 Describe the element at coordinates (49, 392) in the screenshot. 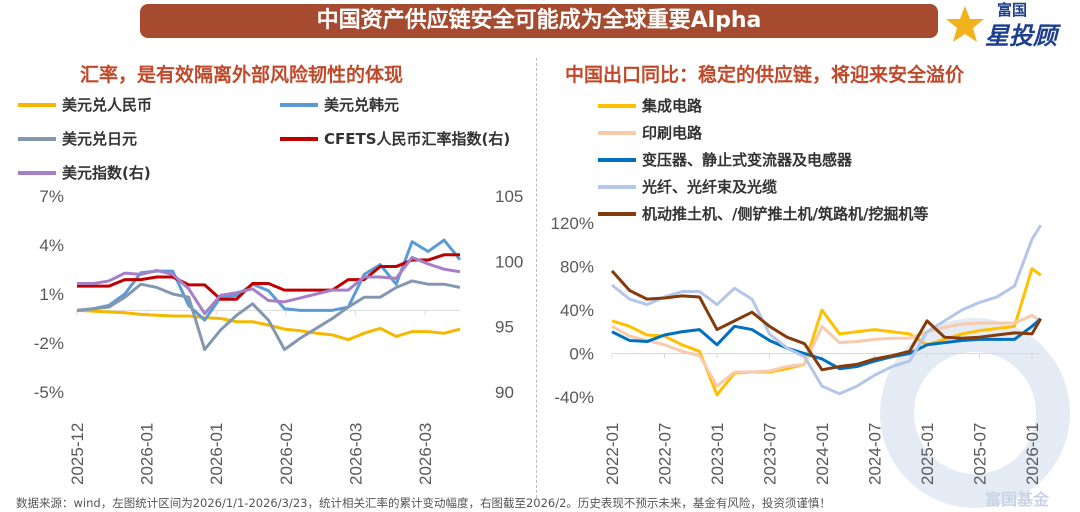

I see `y-left-tick-label: -5%` at that location.